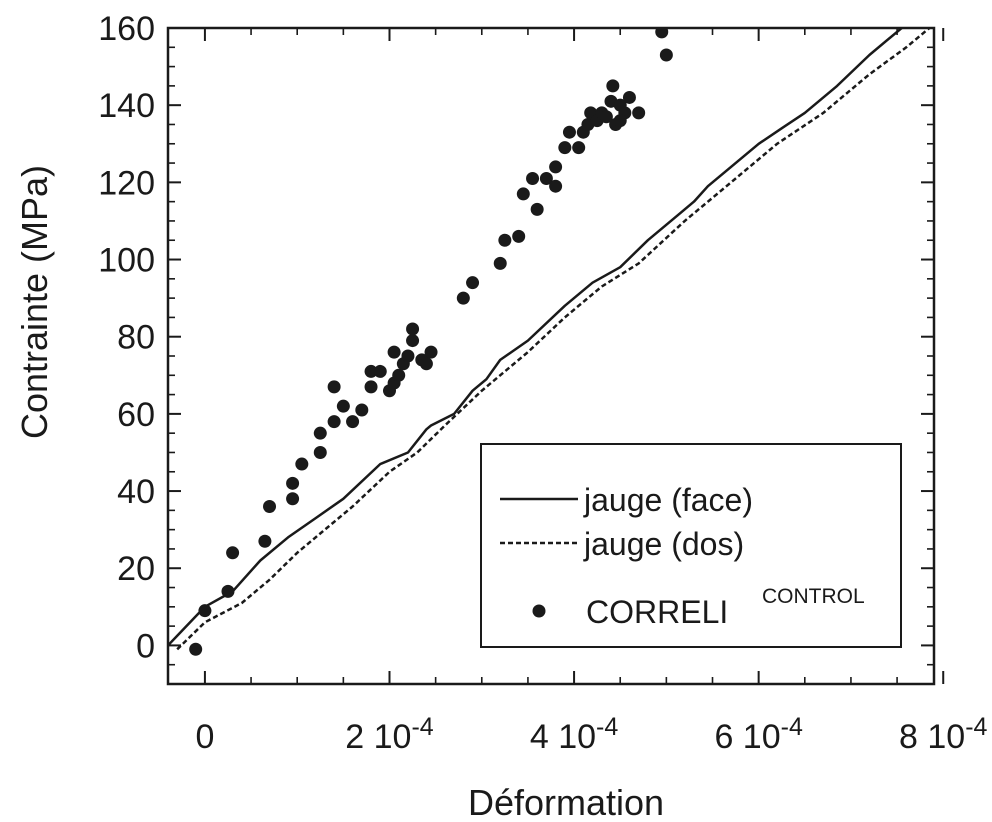 The image size is (992, 822). Describe the element at coordinates (145, 646) in the screenshot. I see `y-tick-label: 0` at that location.